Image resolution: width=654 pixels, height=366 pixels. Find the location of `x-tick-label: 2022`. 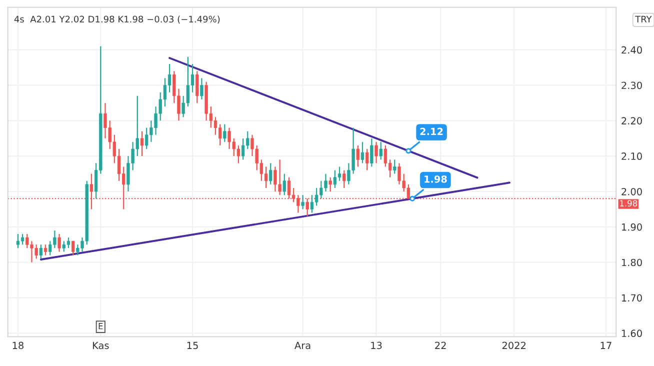

x-tick-label: 2022 is located at coordinates (514, 346).